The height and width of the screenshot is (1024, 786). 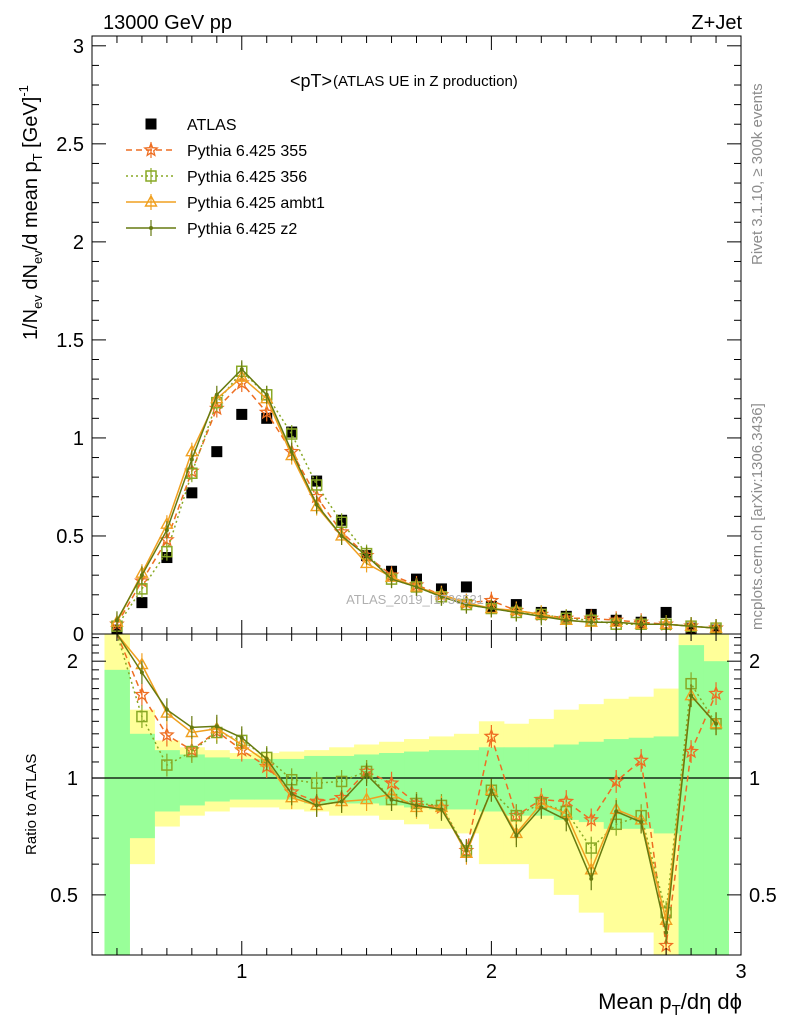 I want to click on x-tick-label: 1, so click(x=241, y=972).